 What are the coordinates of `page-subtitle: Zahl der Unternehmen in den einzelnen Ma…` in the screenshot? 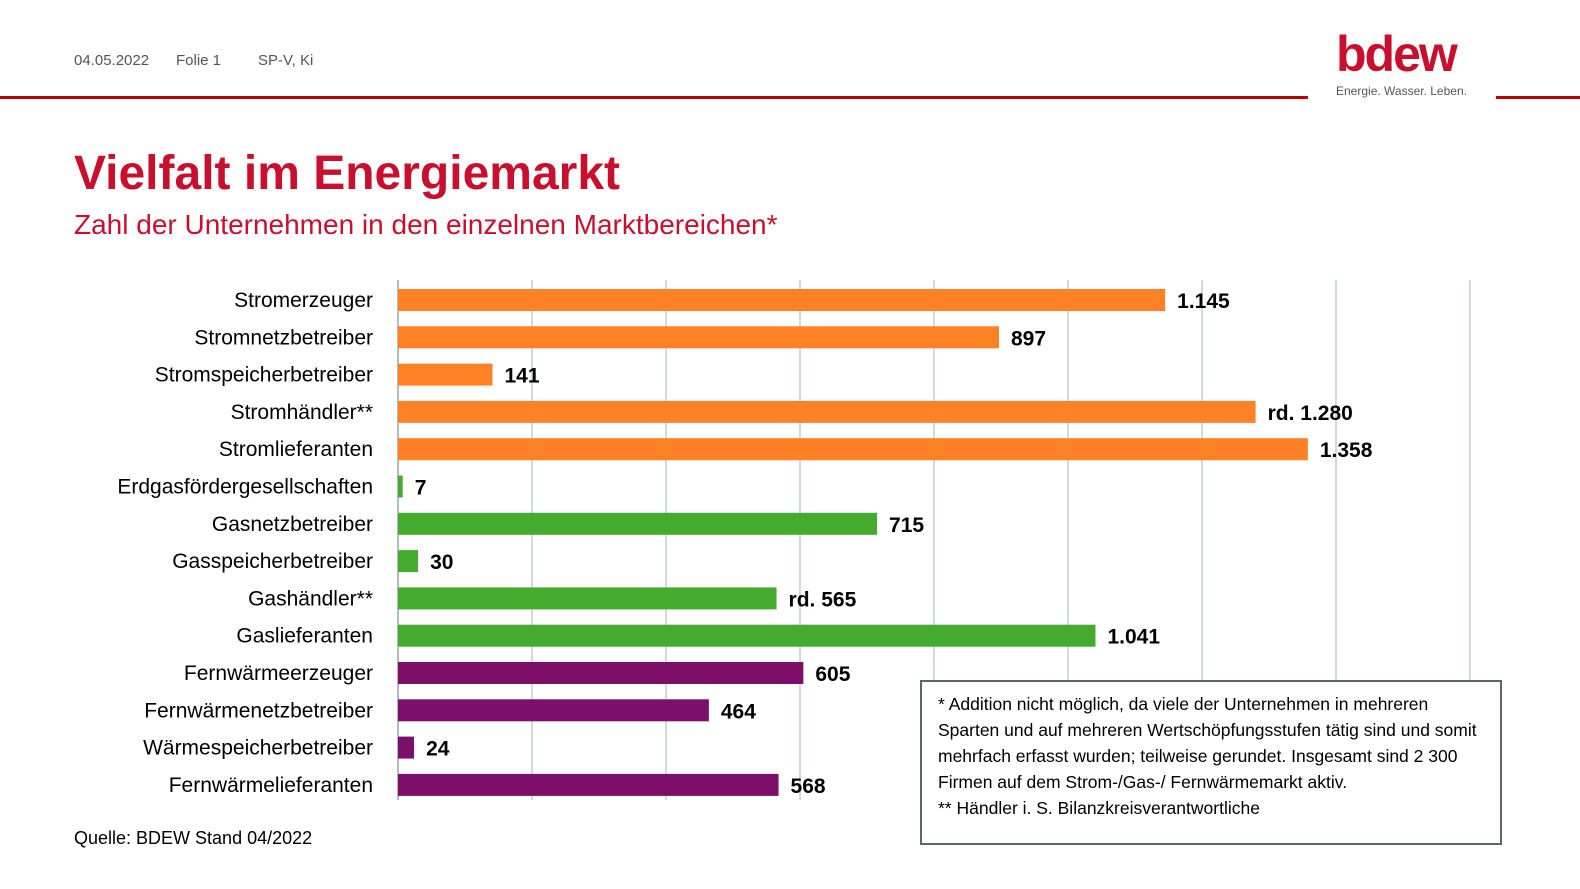 It's located at (426, 224).